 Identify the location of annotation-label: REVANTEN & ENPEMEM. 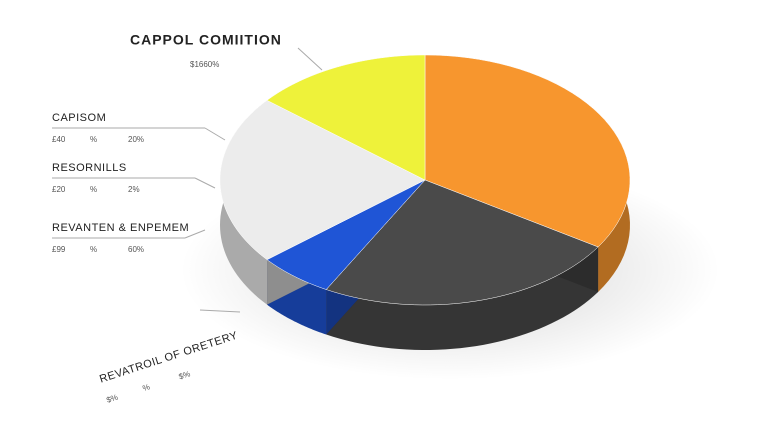
(120, 228).